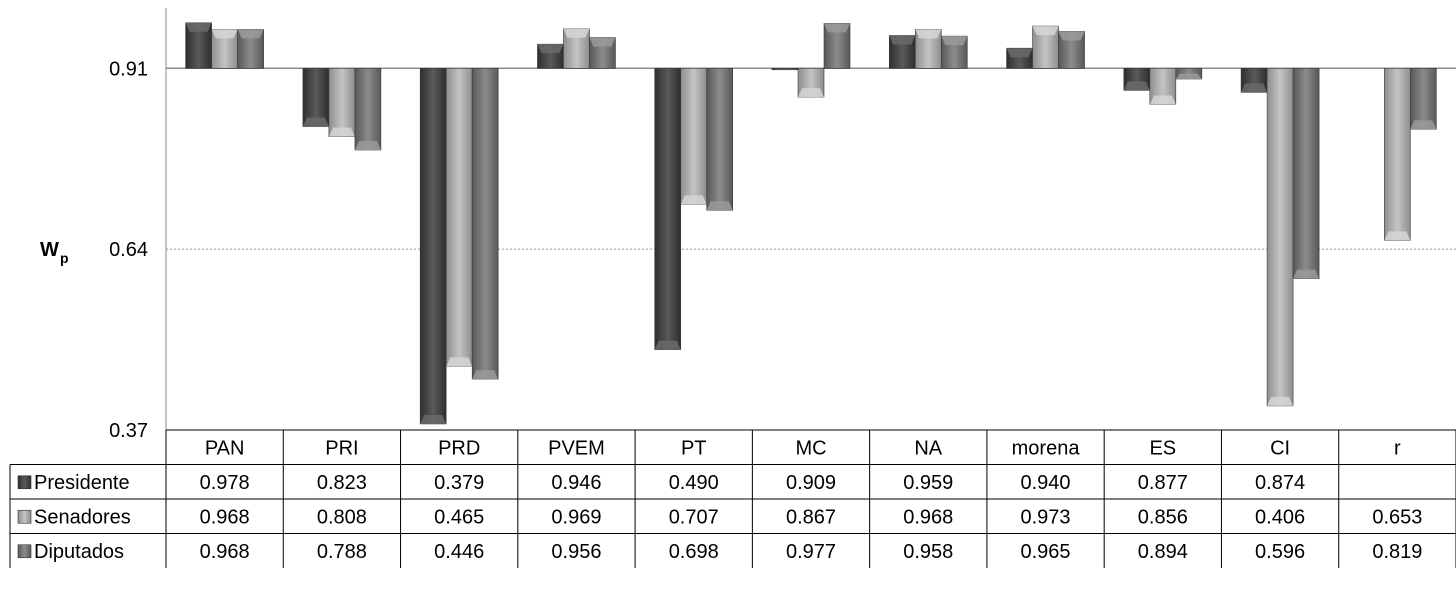 The width and height of the screenshot is (1456, 593). Describe the element at coordinates (459, 217) in the screenshot. I see `bar-senadores-prd` at that location.